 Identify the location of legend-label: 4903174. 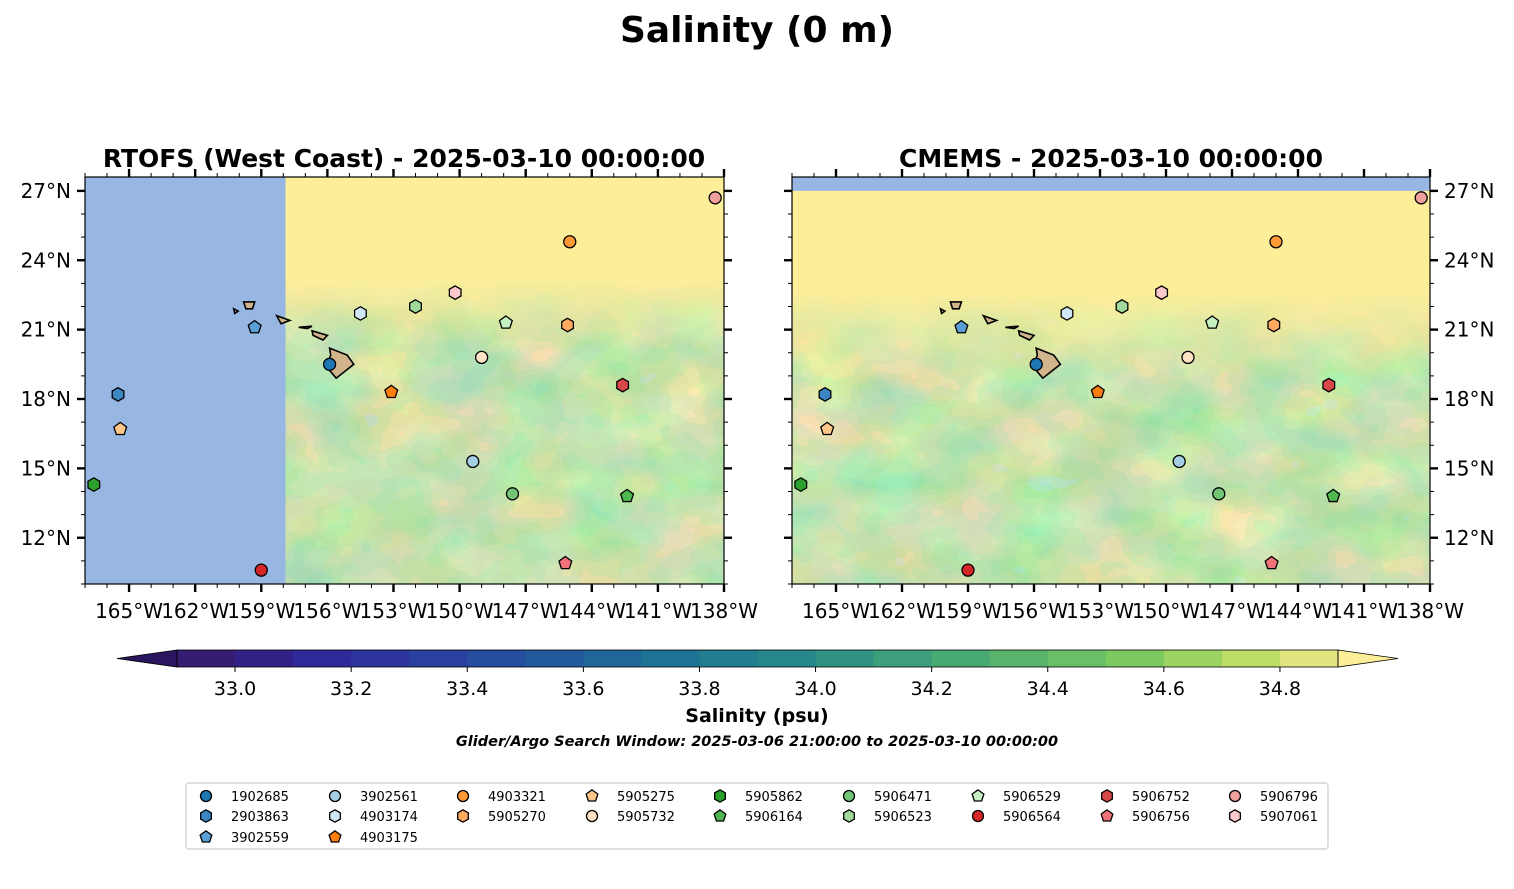
(389, 817).